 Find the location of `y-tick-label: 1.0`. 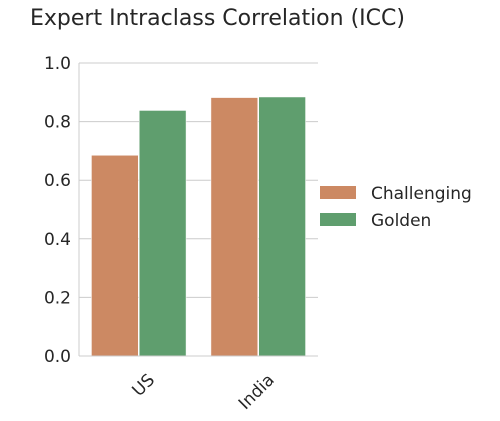

y-tick-label: 1.0 is located at coordinates (57, 64).